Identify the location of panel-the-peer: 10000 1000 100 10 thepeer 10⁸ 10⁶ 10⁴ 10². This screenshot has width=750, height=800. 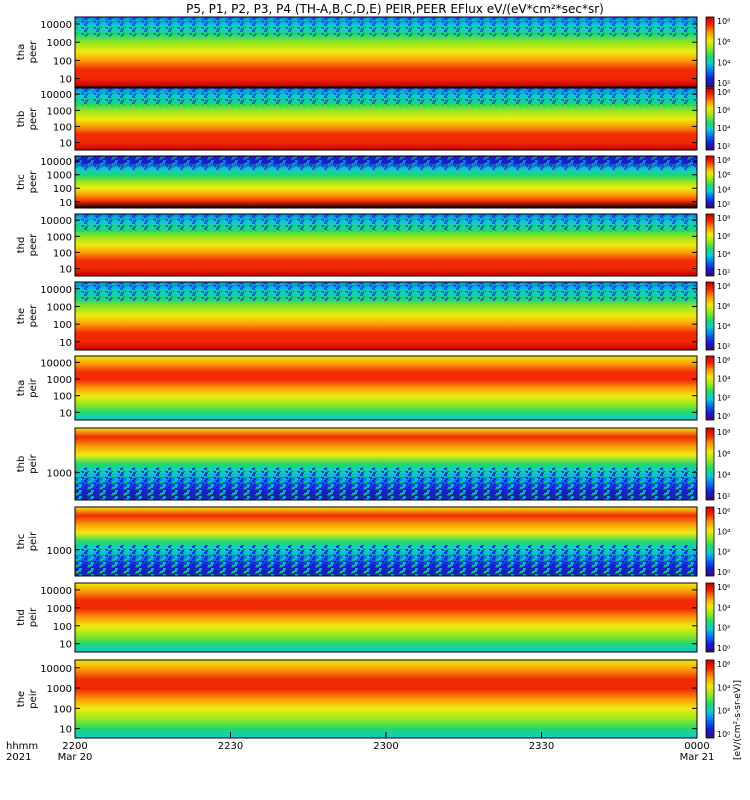
(373, 316).